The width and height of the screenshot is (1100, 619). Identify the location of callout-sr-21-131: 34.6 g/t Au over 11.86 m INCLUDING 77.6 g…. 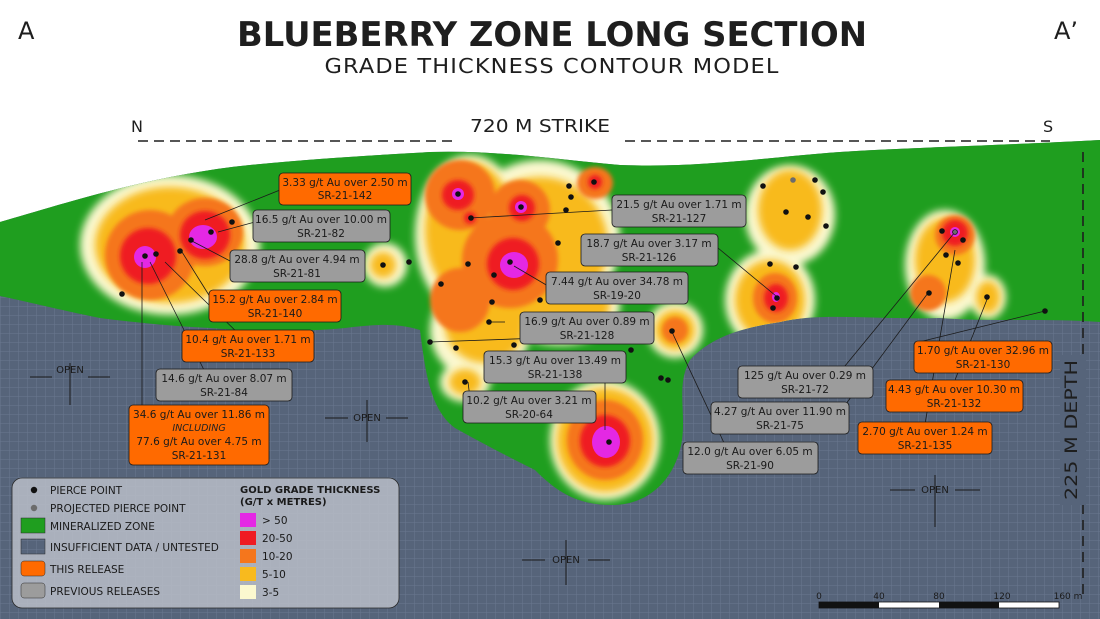
(199, 435).